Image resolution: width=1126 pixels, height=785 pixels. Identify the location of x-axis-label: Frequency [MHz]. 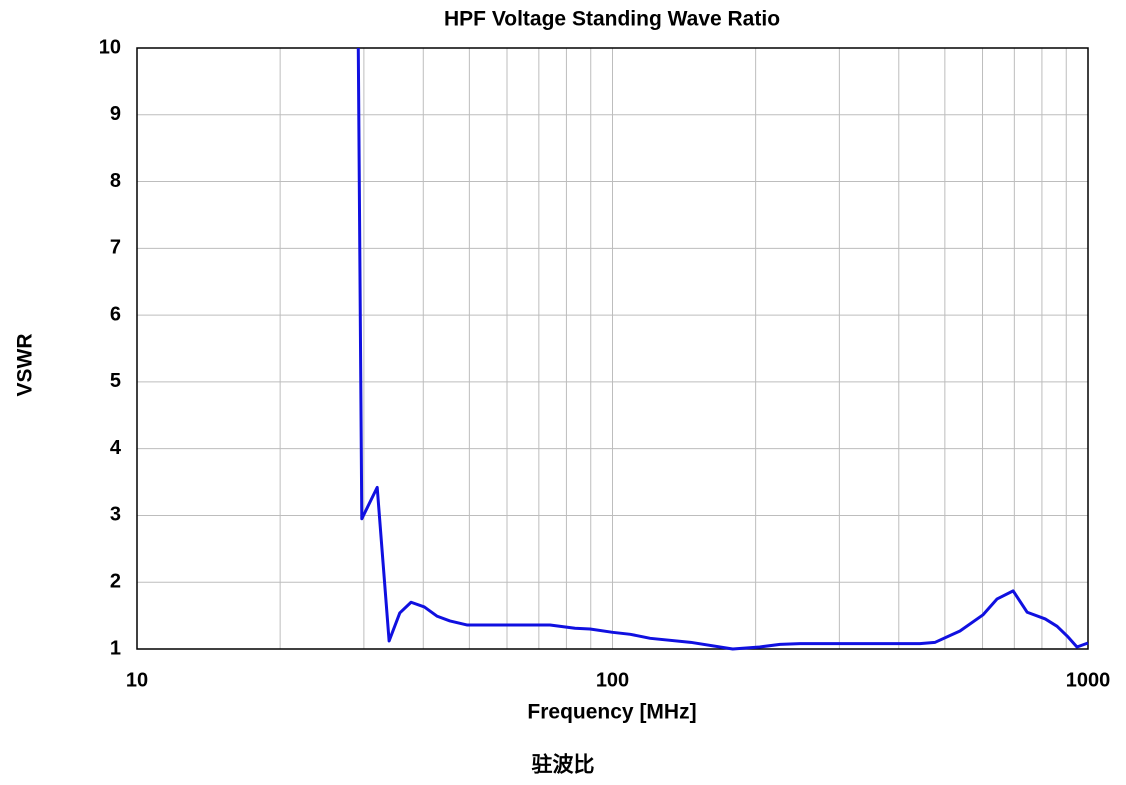
(611, 712).